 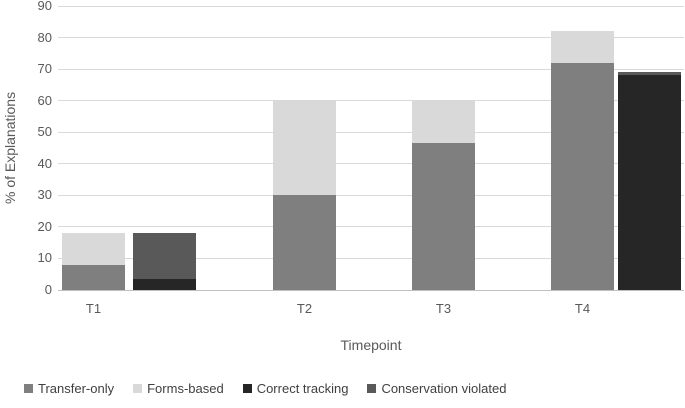 I want to click on legend-swatch-conservation-violated, so click(x=372, y=388).